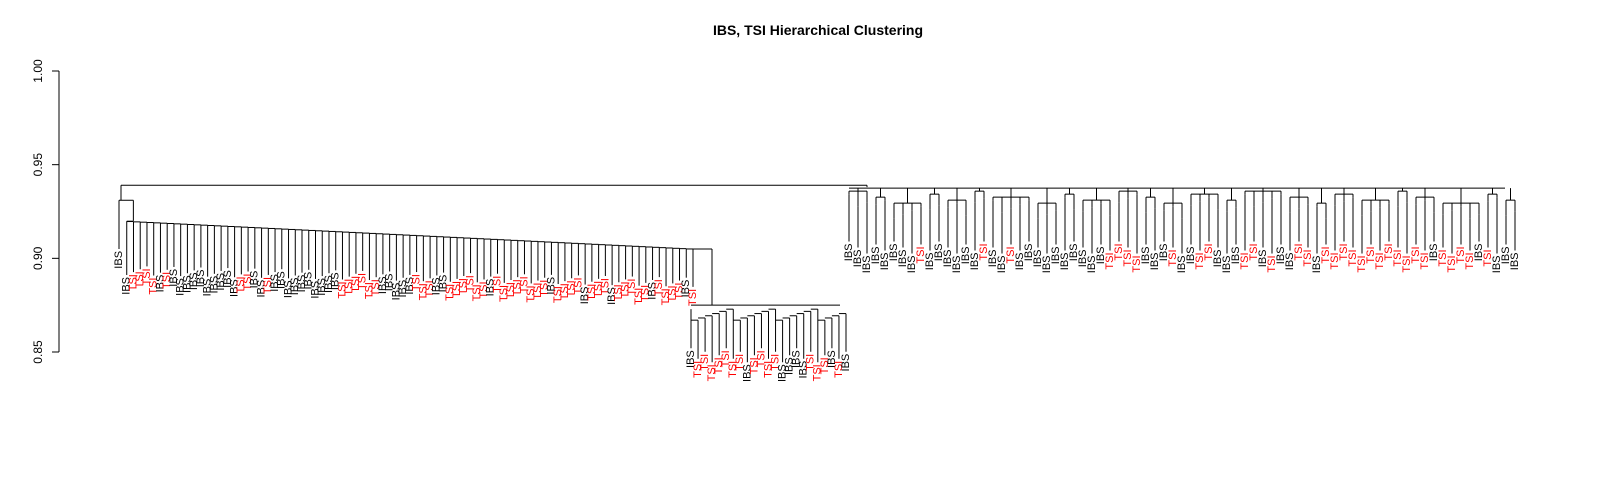 This screenshot has height=480, width=1600. Describe the element at coordinates (38, 71) in the screenshot. I see `y-tick-label: 1.00` at that location.